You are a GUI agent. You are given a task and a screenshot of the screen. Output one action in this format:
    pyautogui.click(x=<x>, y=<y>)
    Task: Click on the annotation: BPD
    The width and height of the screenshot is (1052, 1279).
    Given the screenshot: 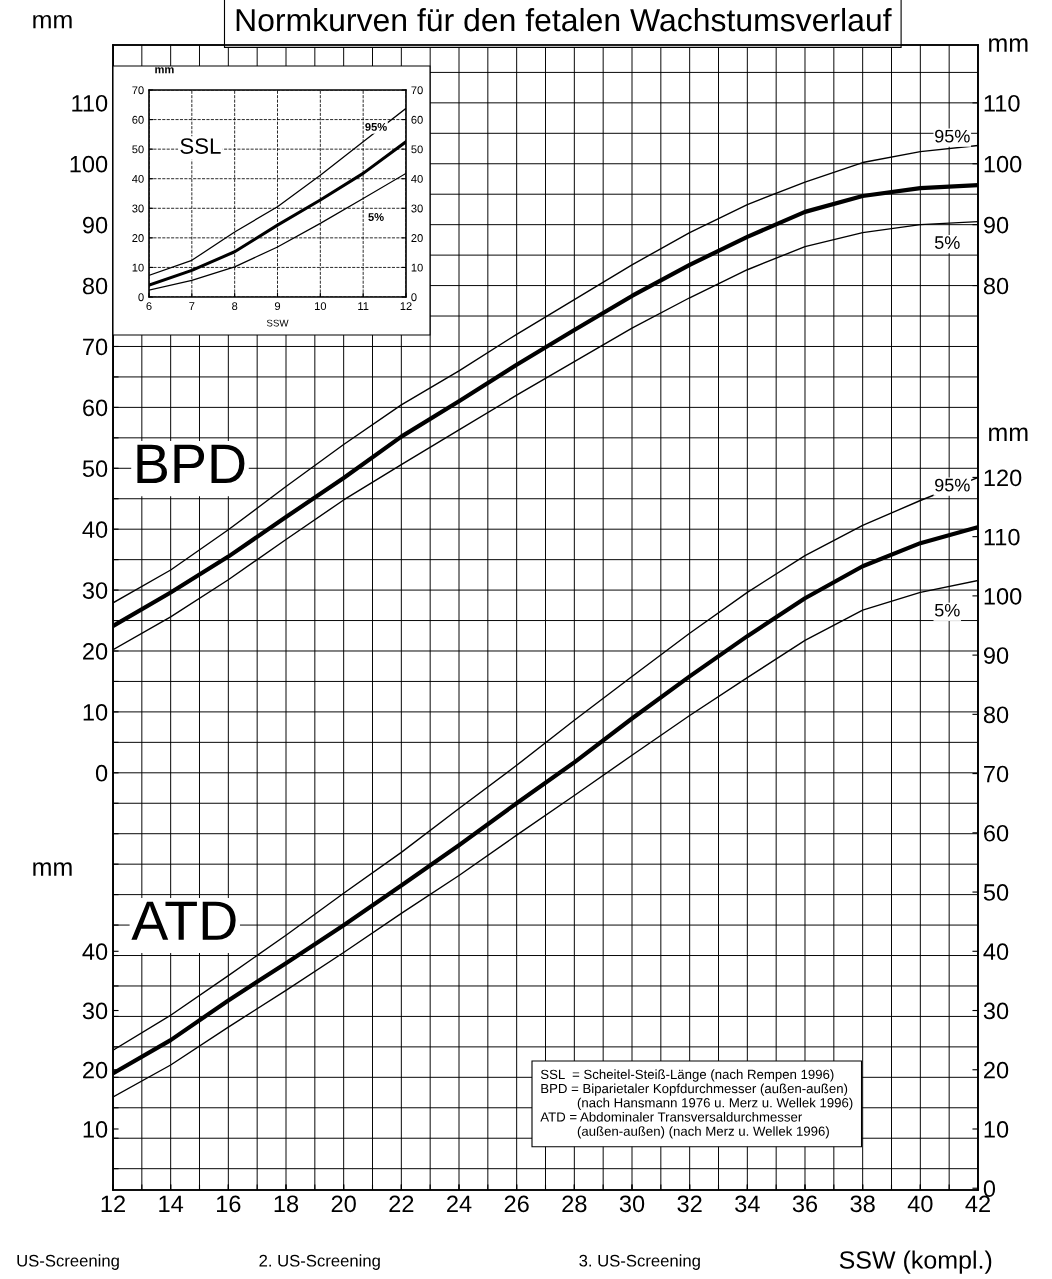 What is the action you would take?
    pyautogui.click(x=191, y=464)
    